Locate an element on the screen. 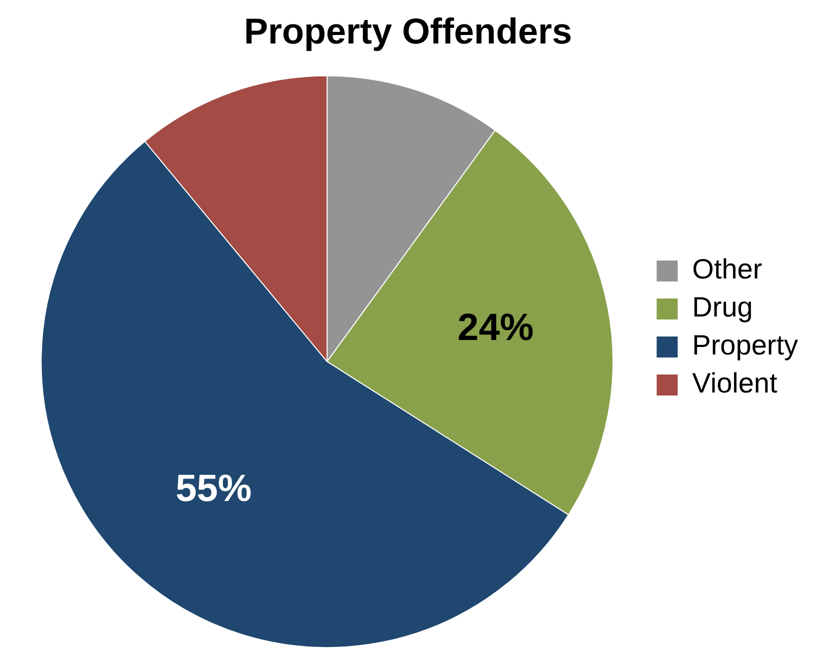  data-label: 55% is located at coordinates (214, 489).